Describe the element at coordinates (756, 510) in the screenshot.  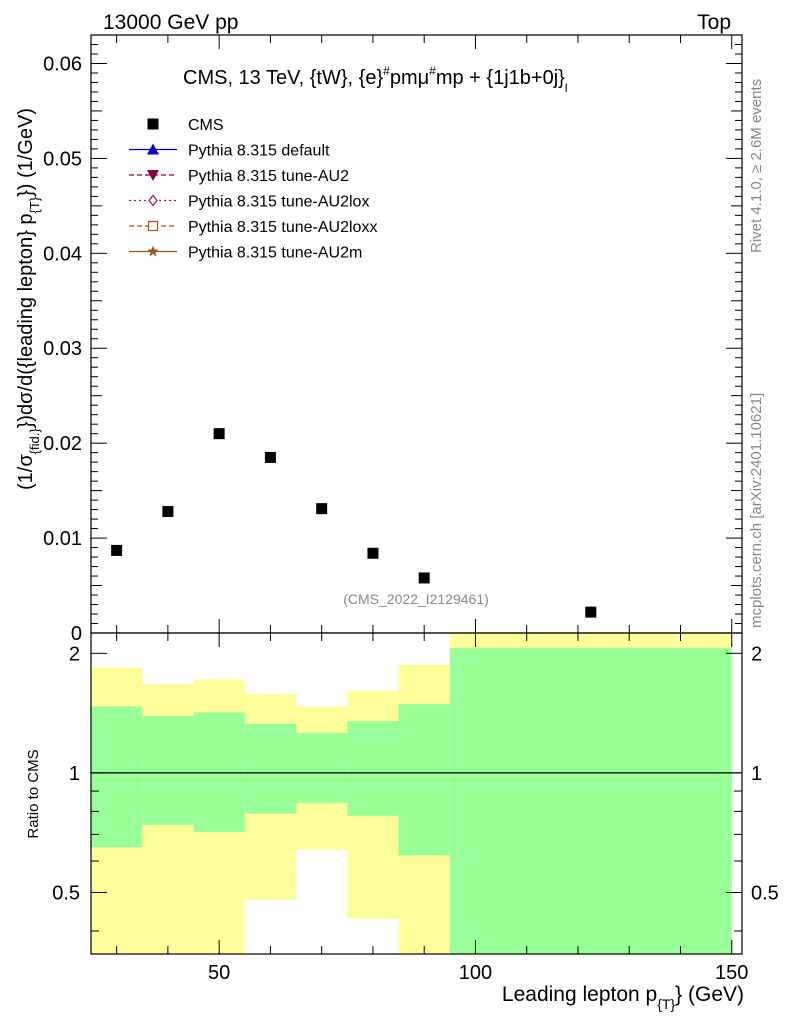
I see `mcplots-label: mcplots.cern.ch [arXiv:2401.10621]` at that location.